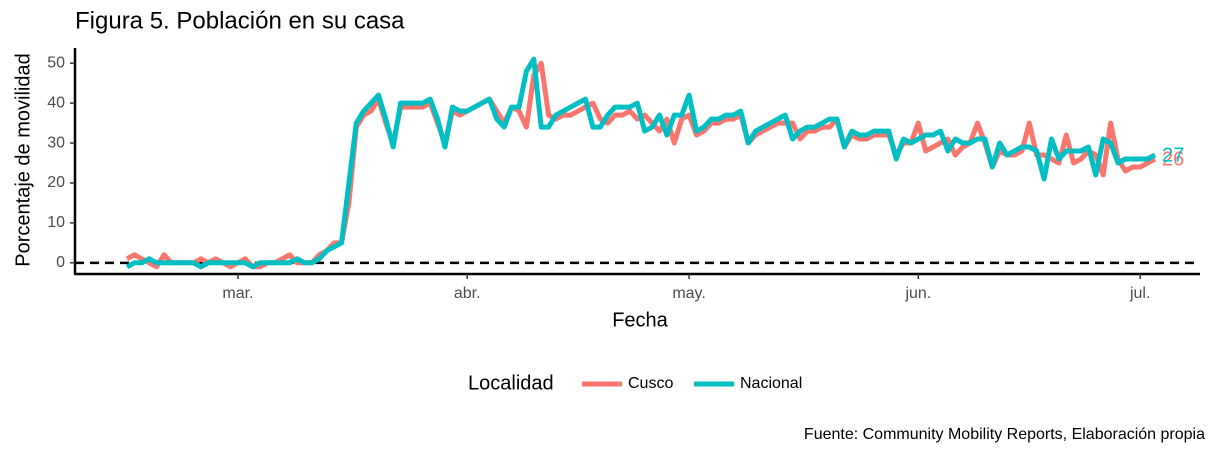 The image size is (1214, 455). What do you see at coordinates (60, 262) in the screenshot?
I see `y-tick-label: 0` at bounding box center [60, 262].